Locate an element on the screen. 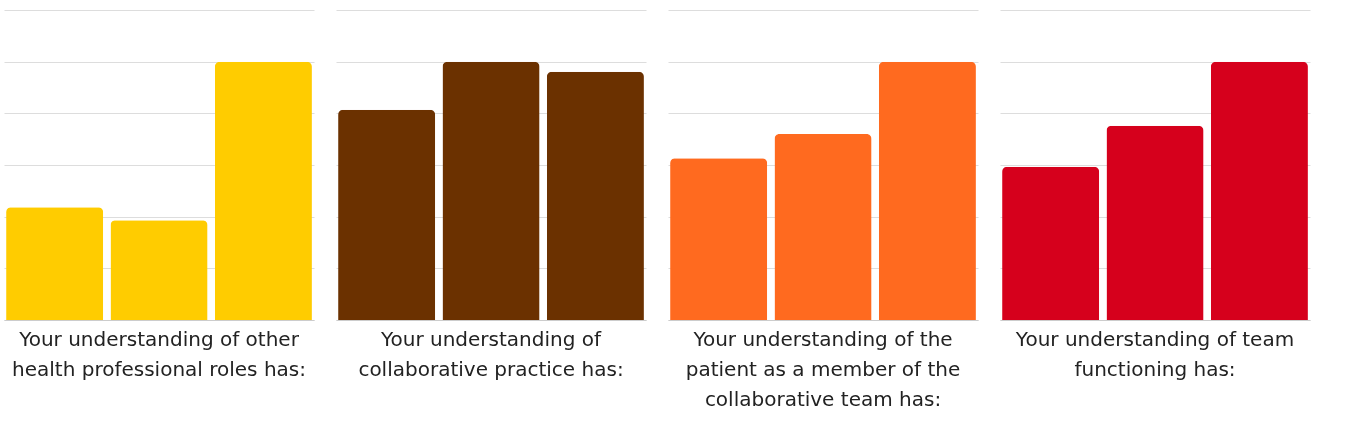 The height and width of the screenshot is (434, 1366). text: Your understanding of team functioning has: is located at coordinates (1154, 354).